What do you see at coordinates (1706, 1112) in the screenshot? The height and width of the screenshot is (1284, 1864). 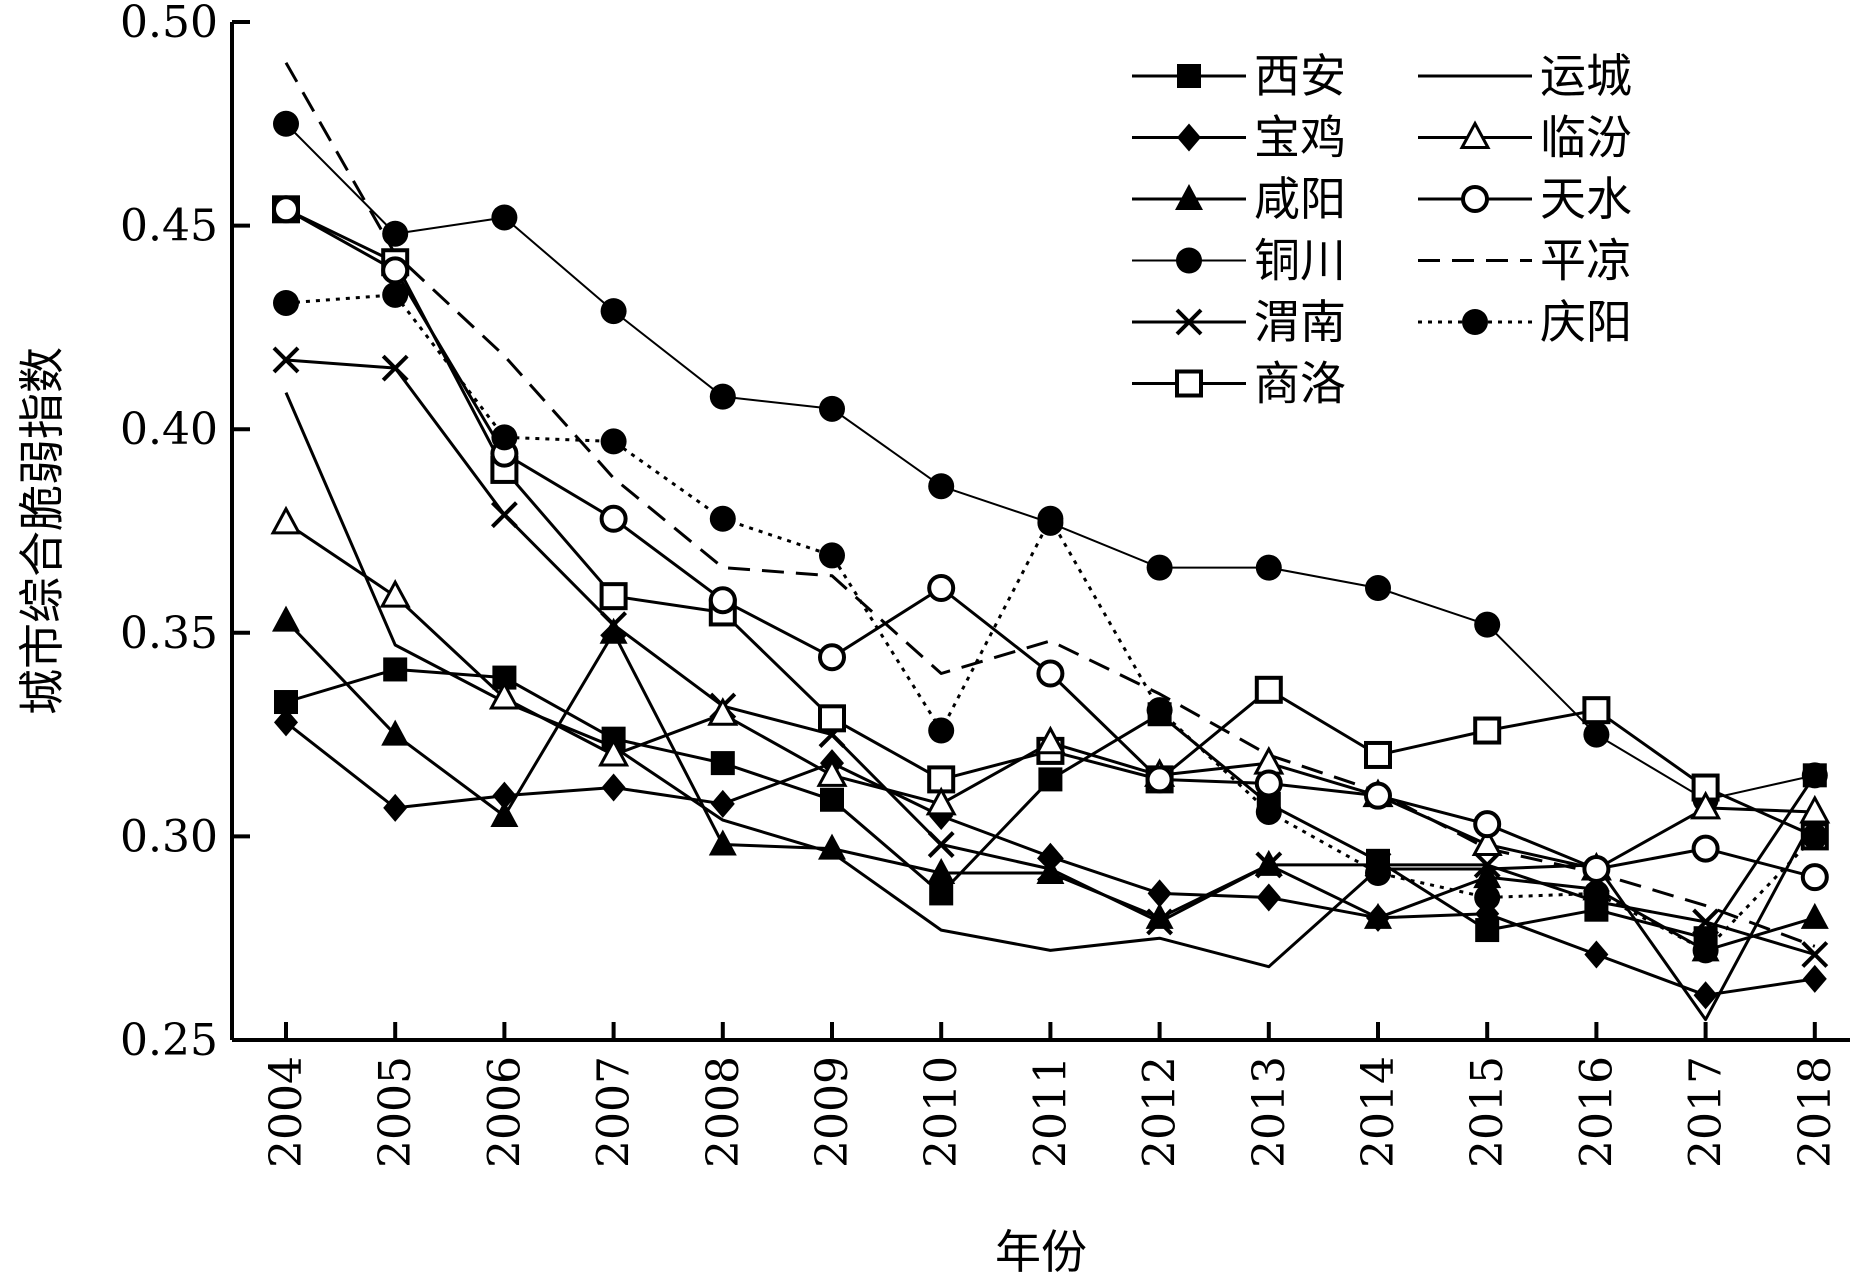 I see `x-tick-label: 2017` at bounding box center [1706, 1112].